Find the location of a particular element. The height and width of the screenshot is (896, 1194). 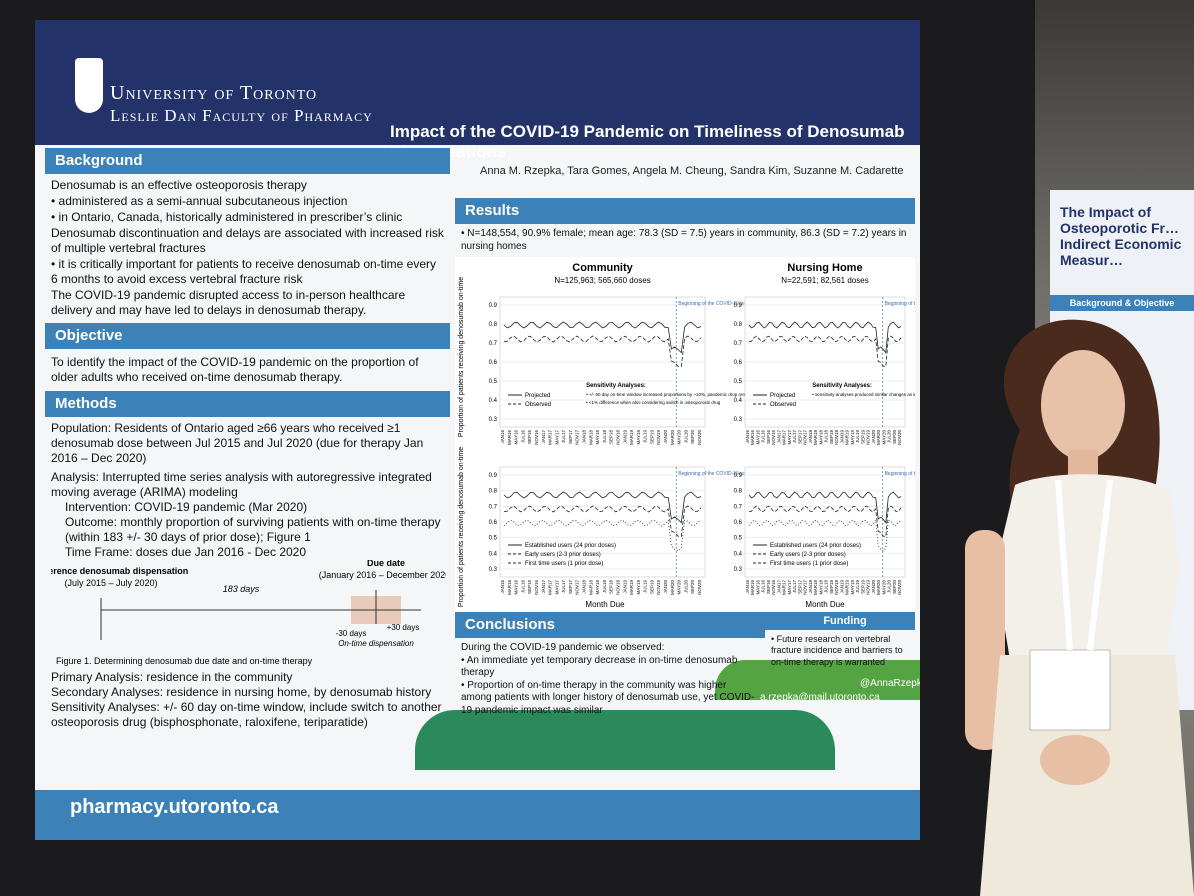

y-tick-label: 0.3 is located at coordinates (493, 570).